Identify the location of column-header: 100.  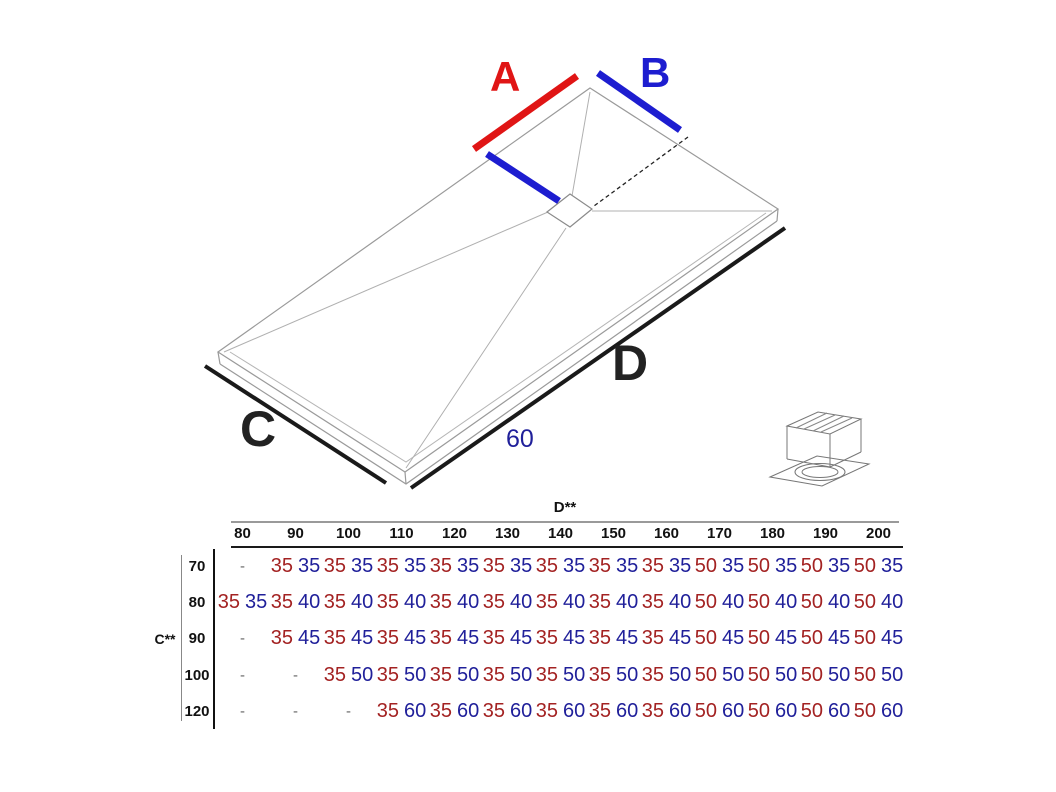
(348, 533).